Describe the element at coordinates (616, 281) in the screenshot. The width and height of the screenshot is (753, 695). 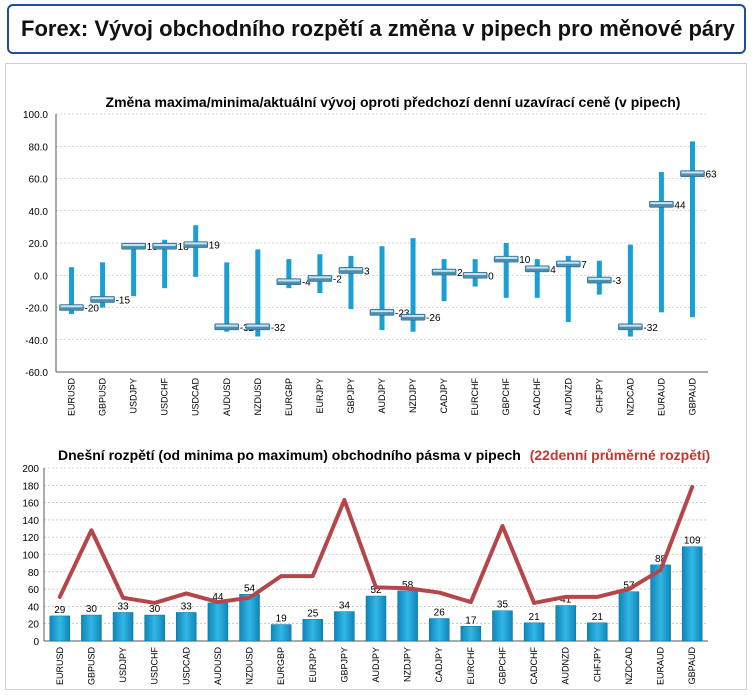
I see `chart1-value-label: -3` at that location.